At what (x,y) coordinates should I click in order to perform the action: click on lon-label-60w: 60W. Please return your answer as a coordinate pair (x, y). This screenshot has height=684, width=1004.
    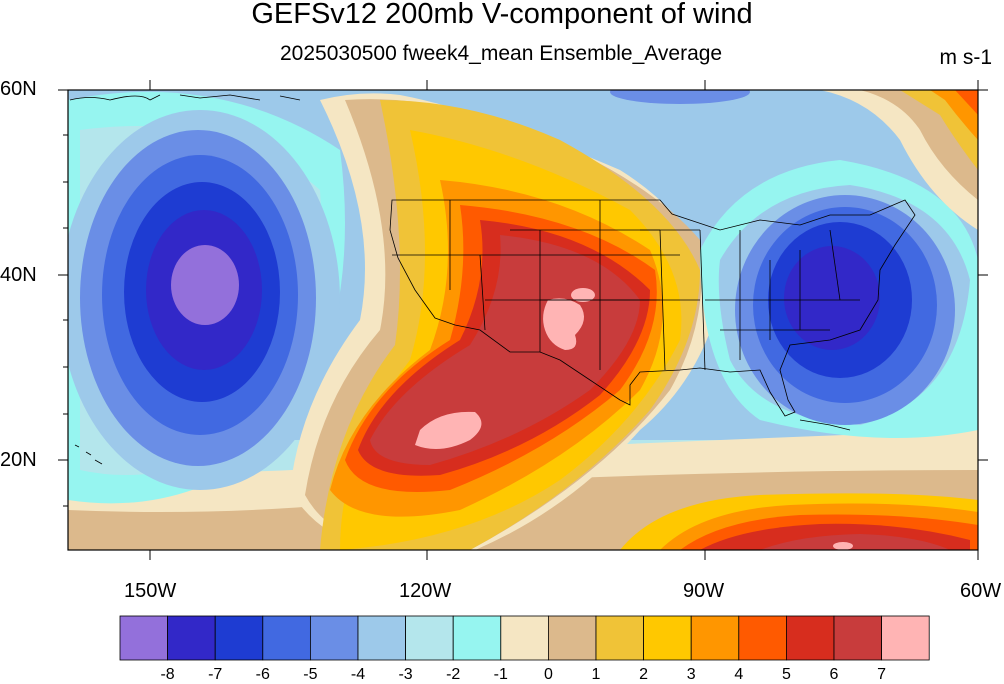
    Looking at the image, I should click on (981, 591).